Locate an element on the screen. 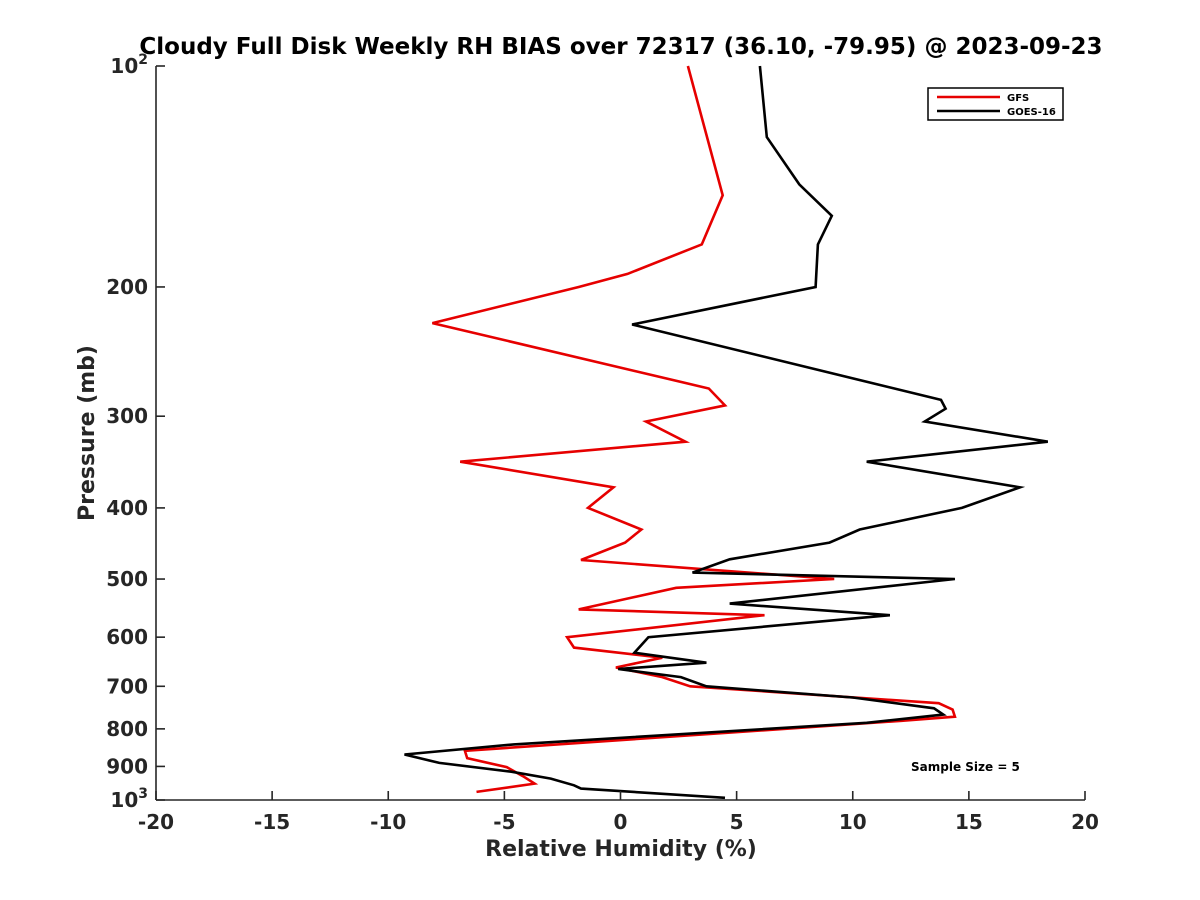 Image resolution: width=1200 pixels, height=900 pixels. x-ticks: -20 -15 -10 -5 0 5 10 15 20 is located at coordinates (618, 812).